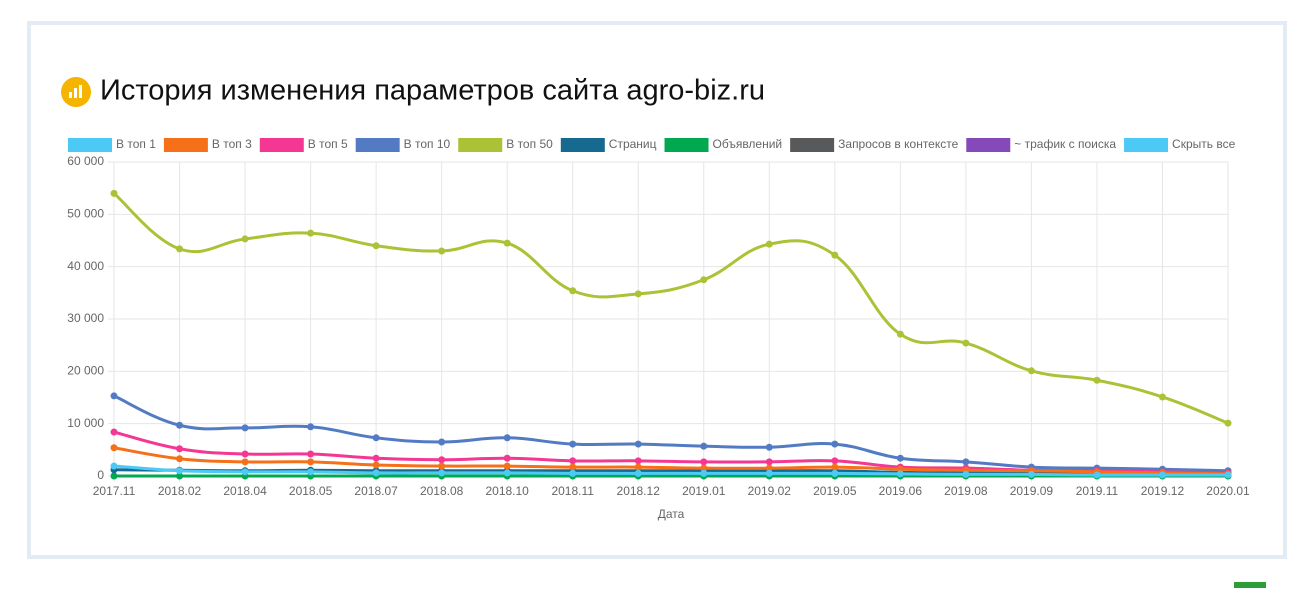  What do you see at coordinates (85, 371) in the screenshot?
I see `y-tick-label: 20 000` at bounding box center [85, 371].